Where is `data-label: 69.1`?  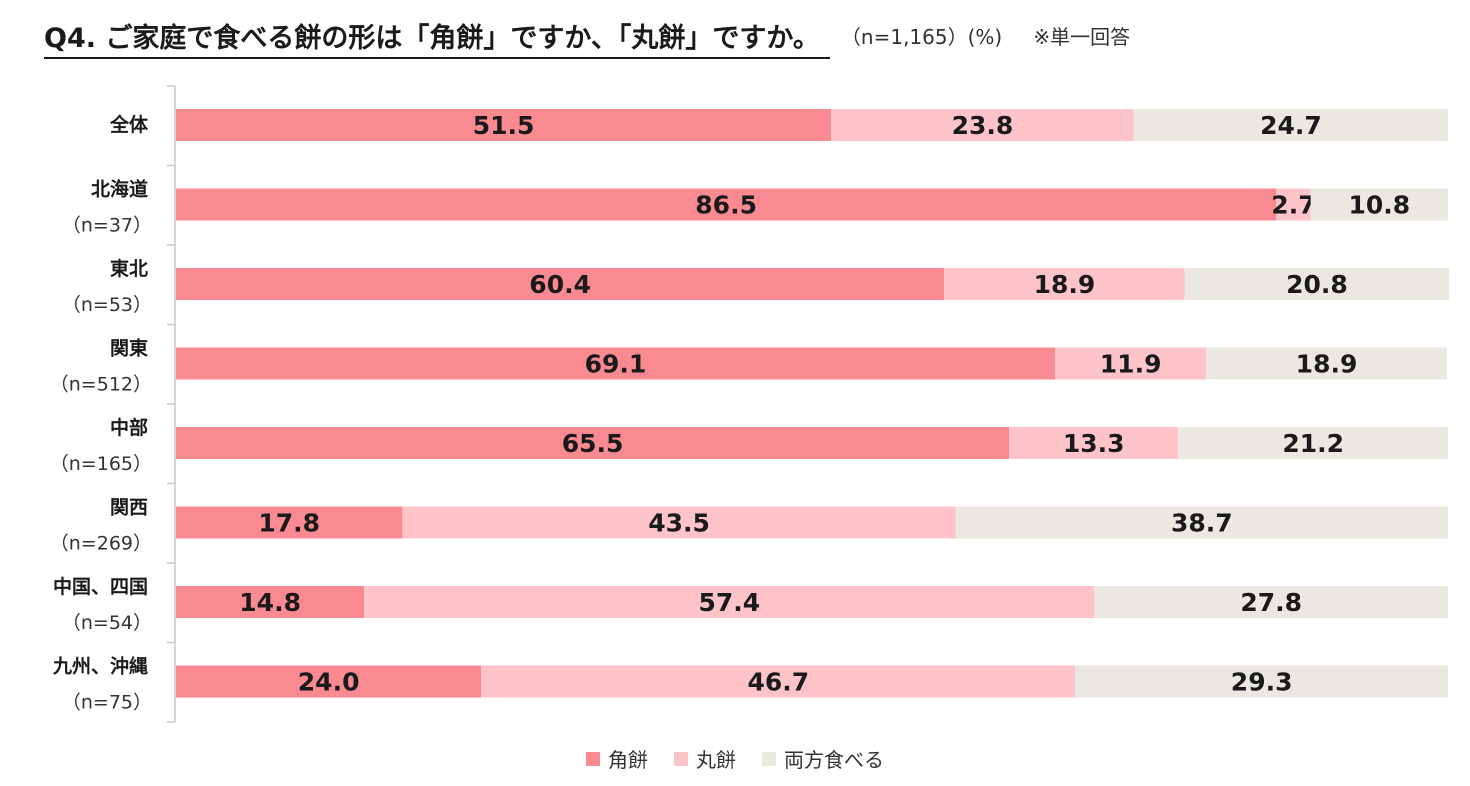
data-label: 69.1 is located at coordinates (616, 364).